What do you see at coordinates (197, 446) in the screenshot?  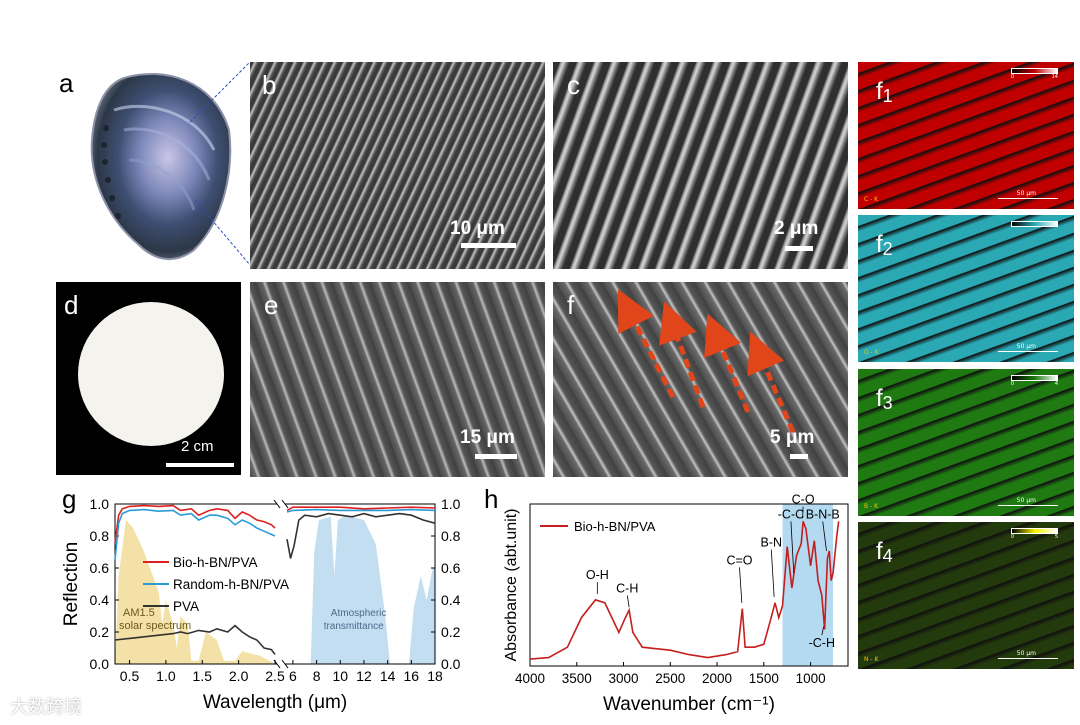 I see `scale-label-d: 2 cm` at bounding box center [197, 446].